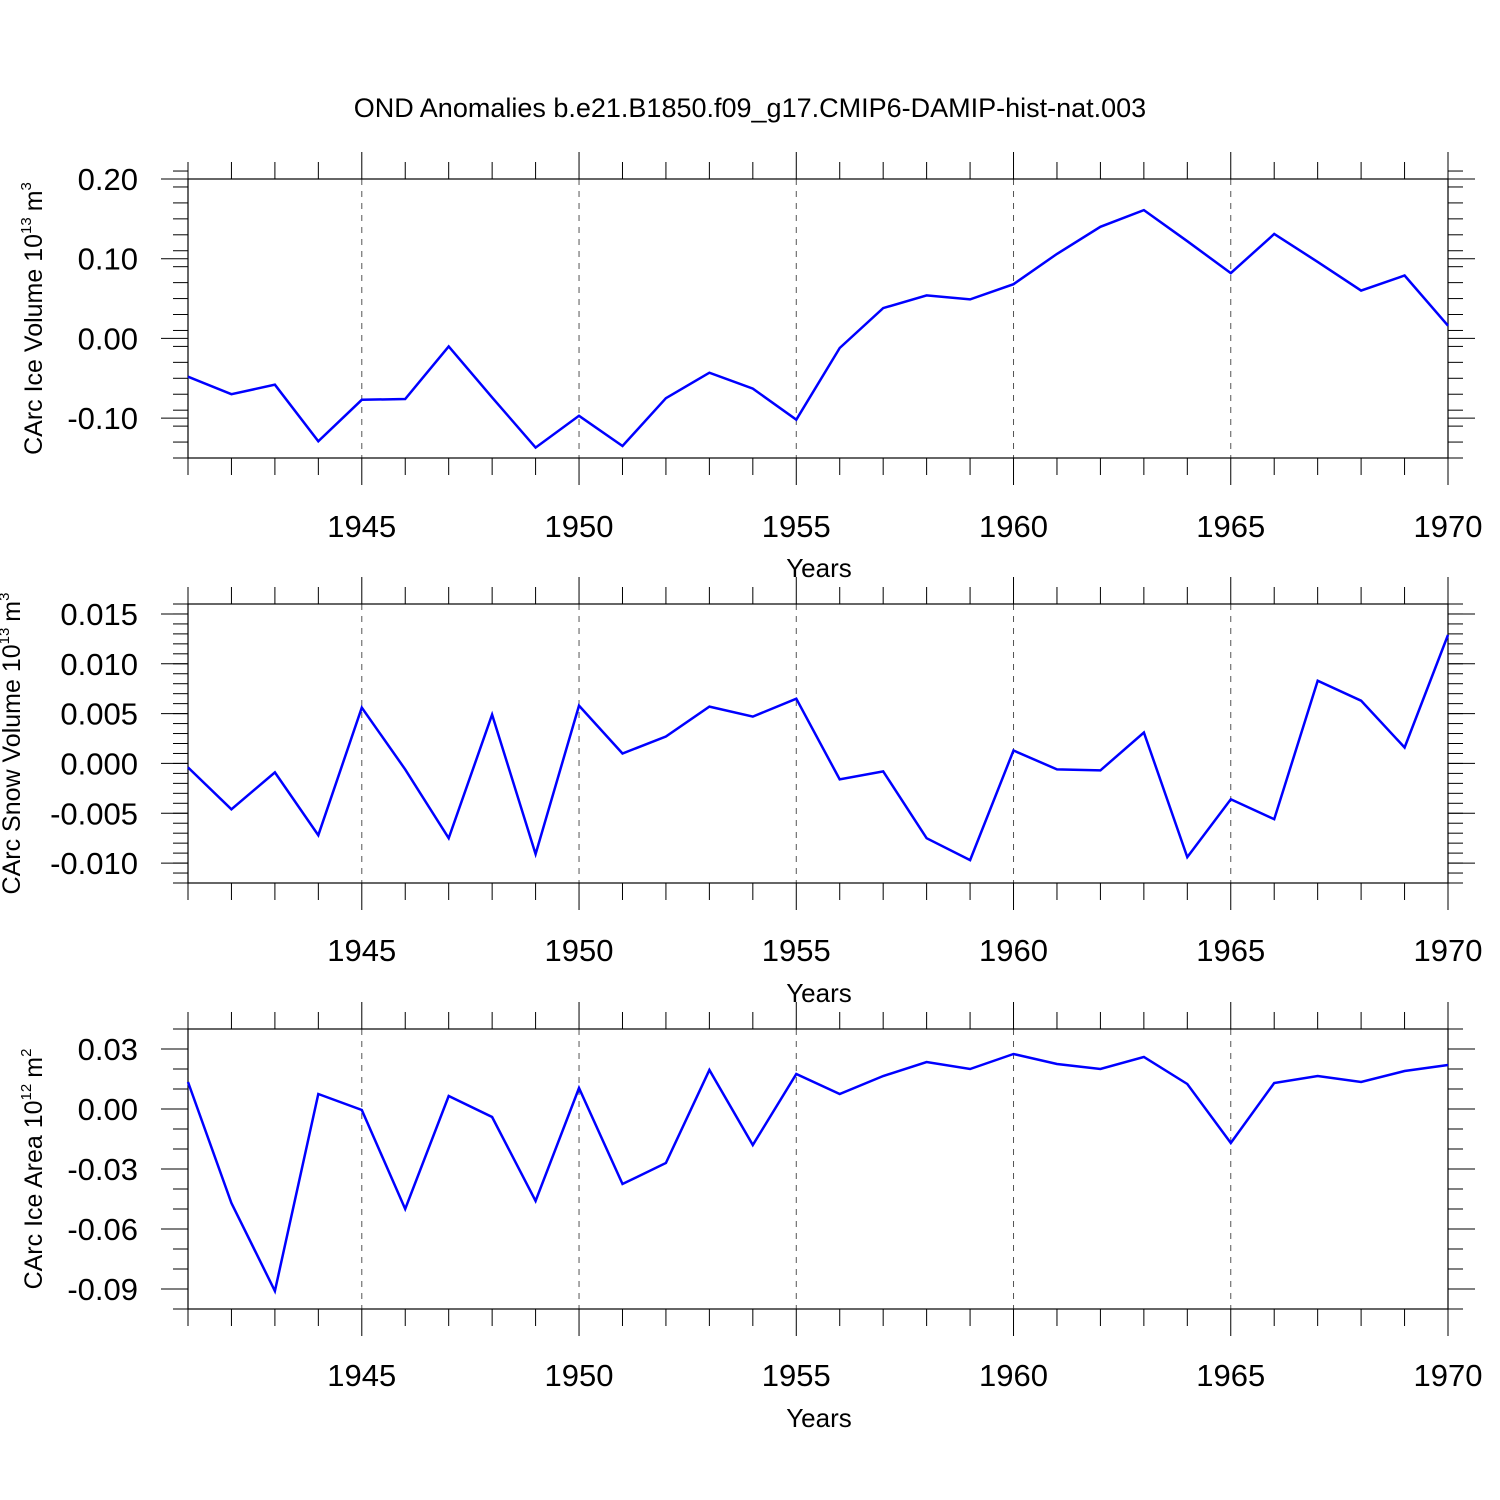 This screenshot has width=1500, height=1500. What do you see at coordinates (99, 614) in the screenshot?
I see `y-tick-label: 0.015` at bounding box center [99, 614].